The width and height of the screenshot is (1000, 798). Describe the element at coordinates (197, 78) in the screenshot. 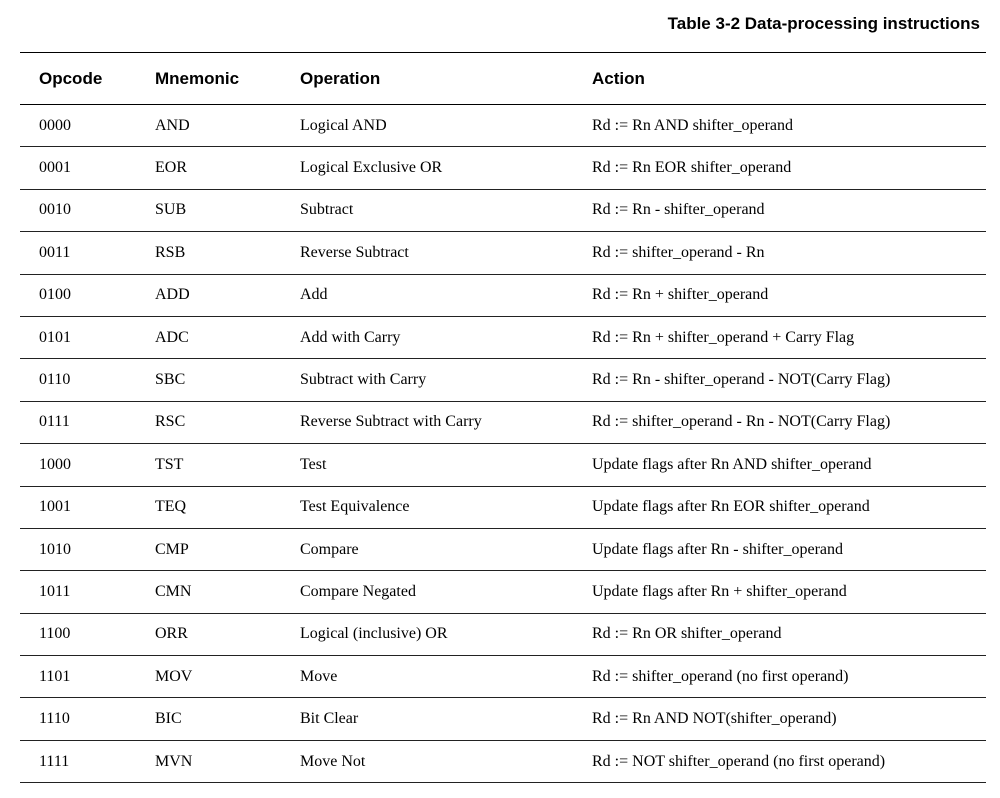

I see `column-header-mnemonic: Mnemonic` at that location.